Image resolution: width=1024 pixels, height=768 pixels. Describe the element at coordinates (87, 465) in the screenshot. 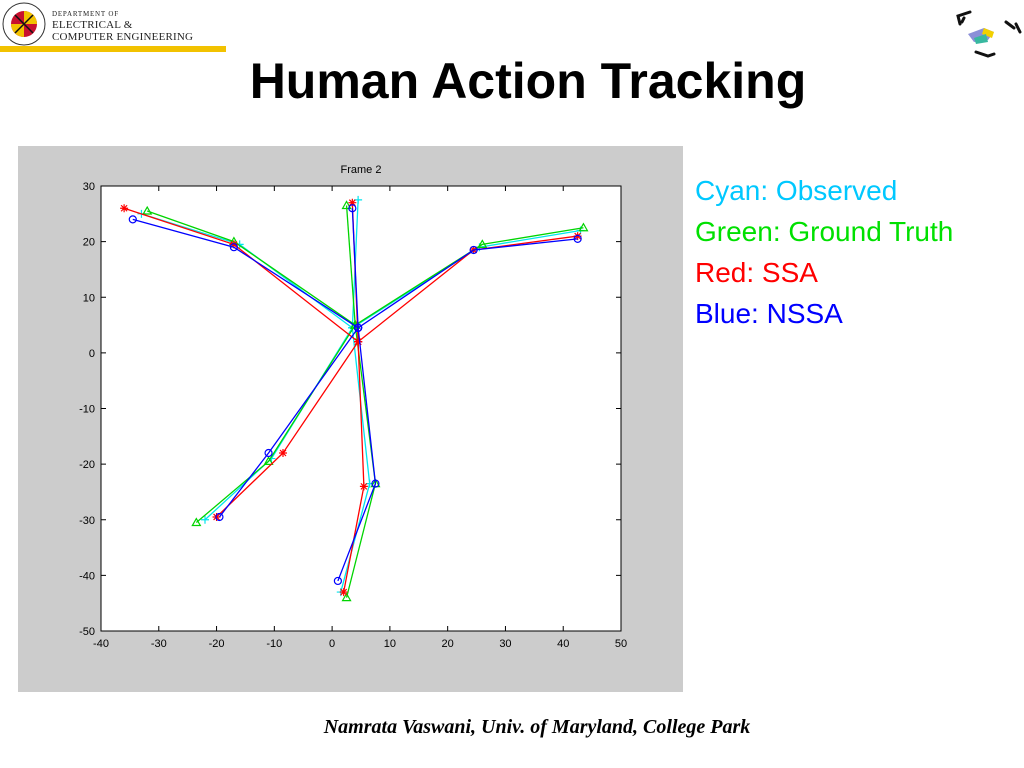

I see `y-tick-label: -20` at that location.